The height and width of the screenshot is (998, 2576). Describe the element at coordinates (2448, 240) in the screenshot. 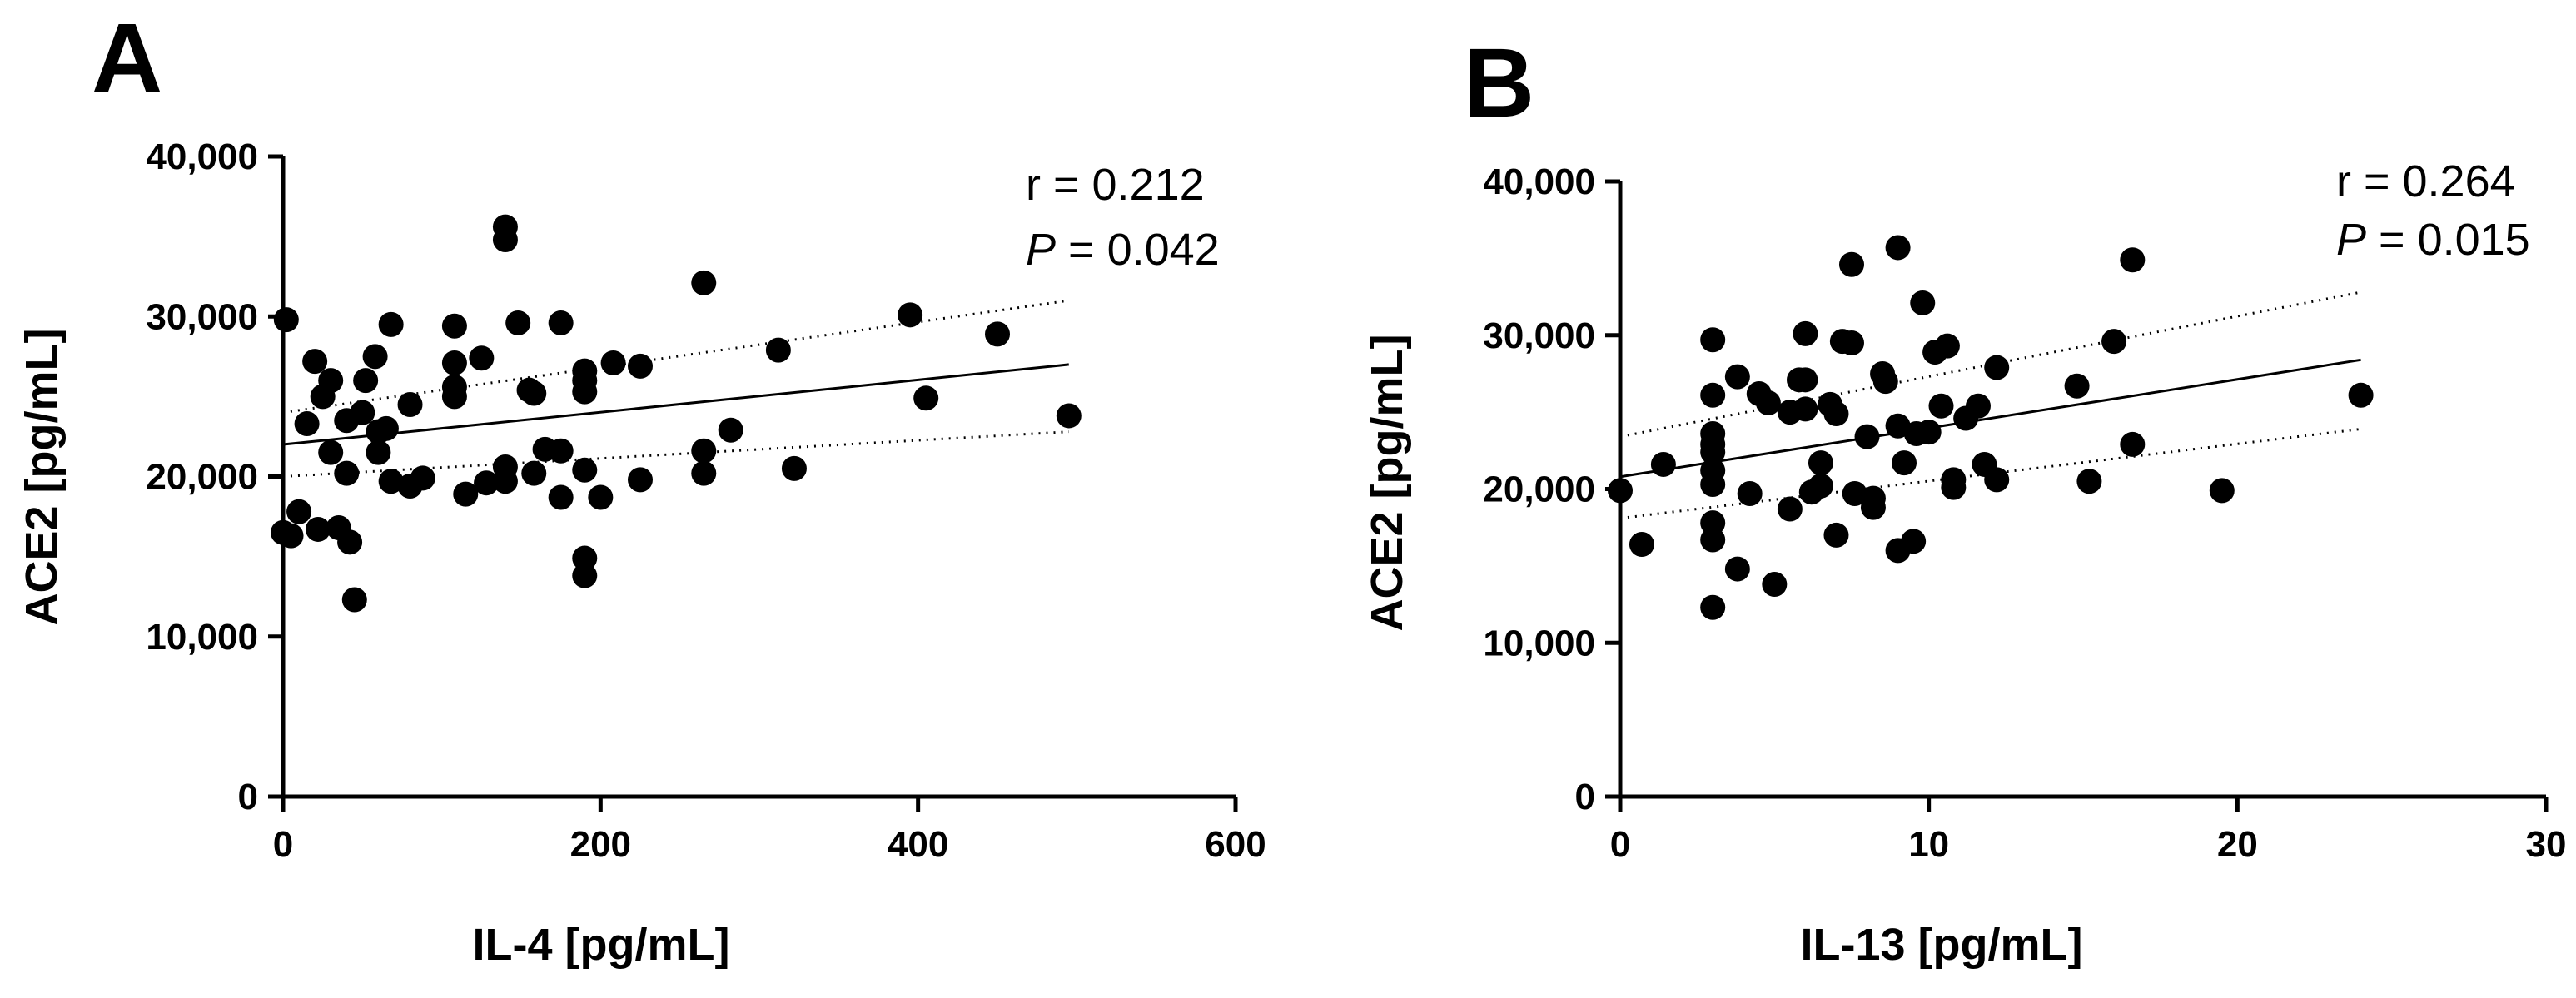

I see `p-value-number: = 0.015` at that location.